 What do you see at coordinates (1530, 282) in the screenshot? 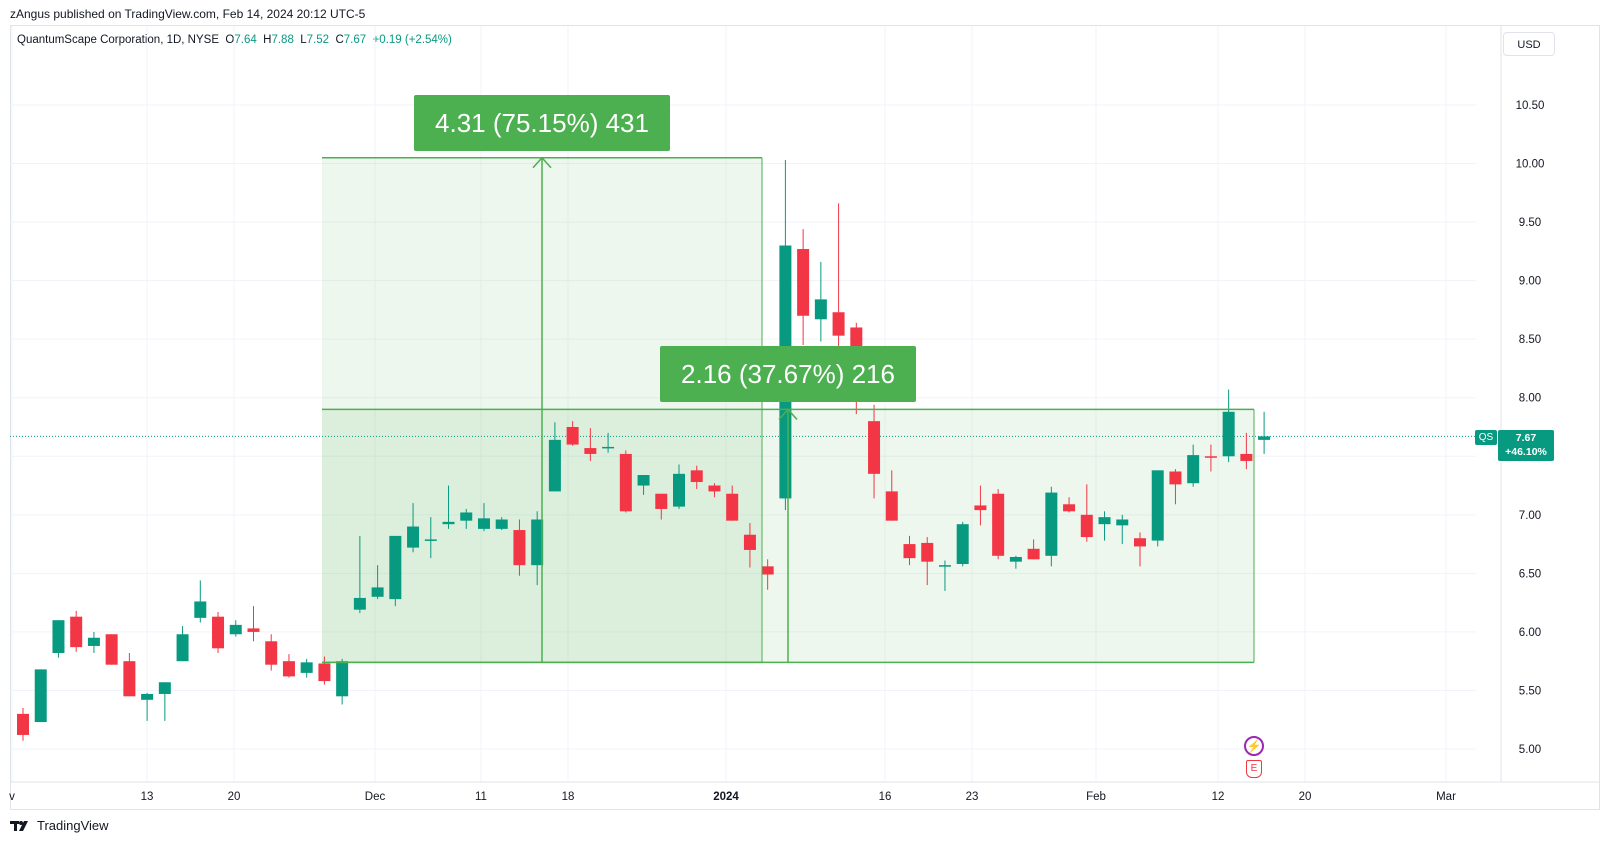
I see `price-tick-label: 9.00` at bounding box center [1530, 282].